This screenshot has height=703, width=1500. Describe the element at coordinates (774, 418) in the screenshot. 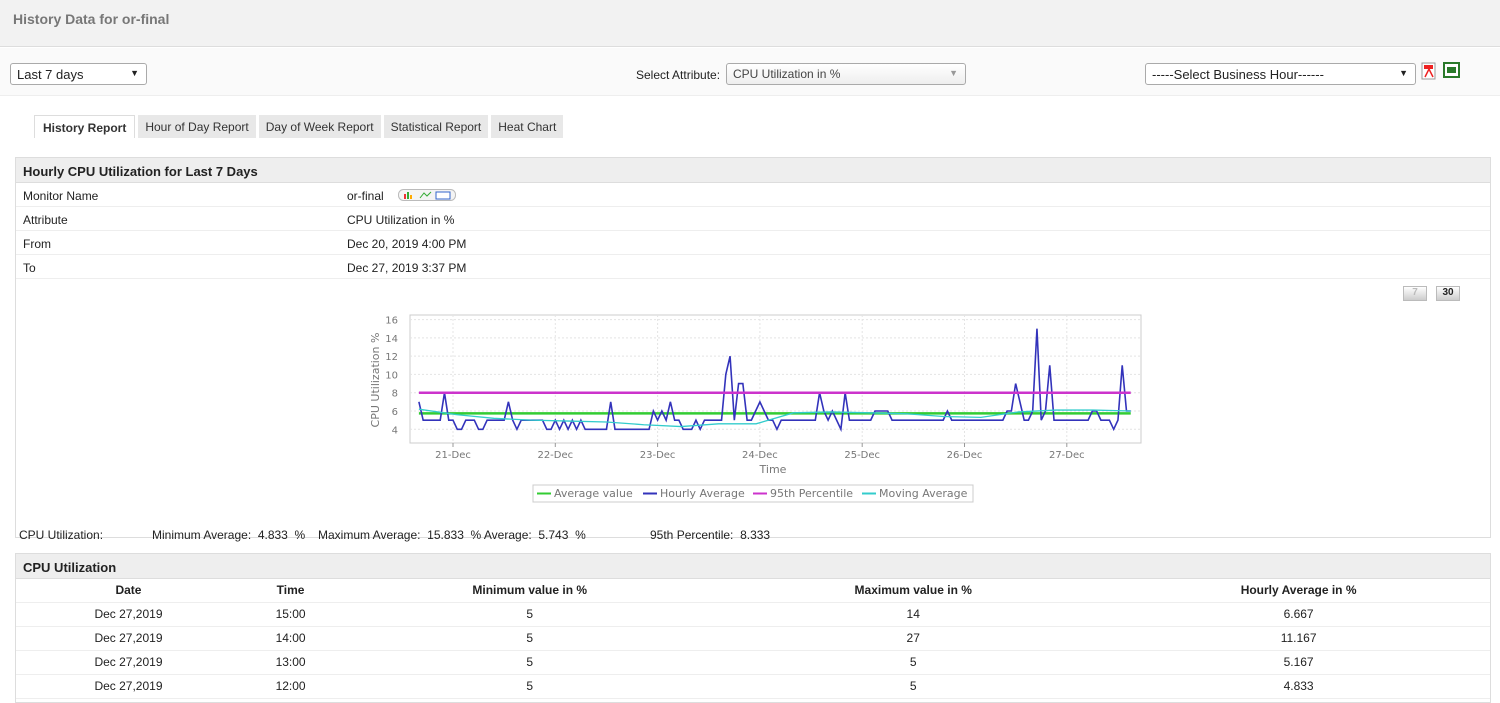

I see `series-line-moving-average` at that location.